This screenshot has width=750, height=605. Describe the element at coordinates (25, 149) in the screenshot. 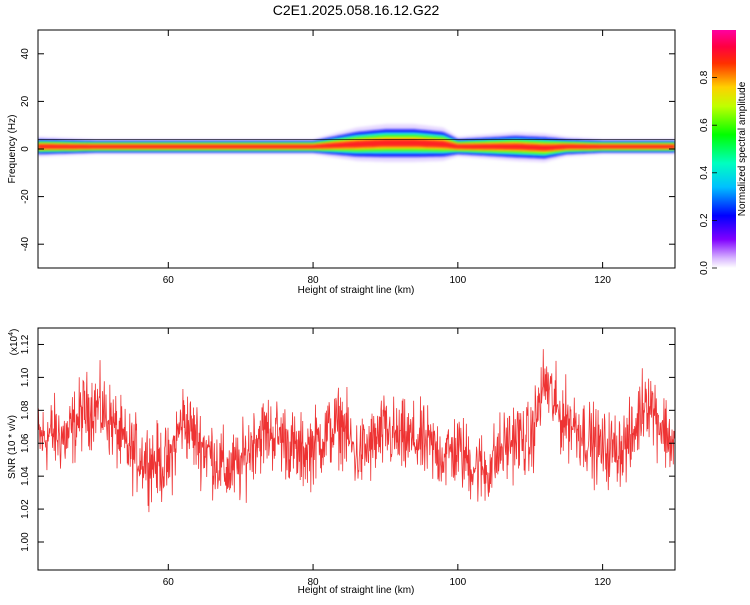

I see `y-tick-label: 0` at that location.